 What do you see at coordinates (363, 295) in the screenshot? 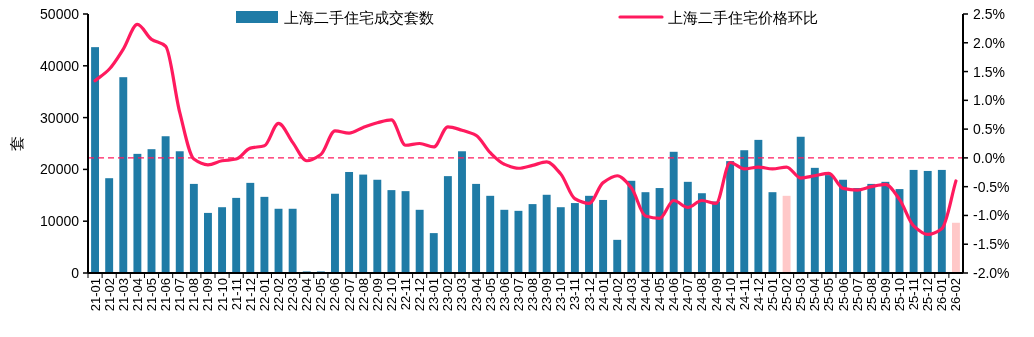
I see `x-tick-label: 22-08` at bounding box center [363, 295].